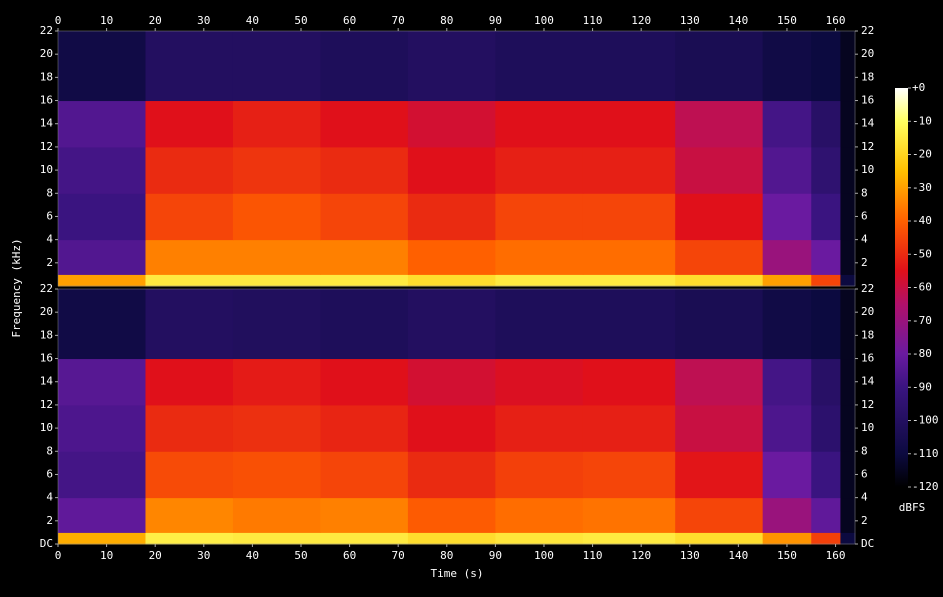  Describe the element at coordinates (641, 555) in the screenshot. I see `x-tick-label: 120` at that location.